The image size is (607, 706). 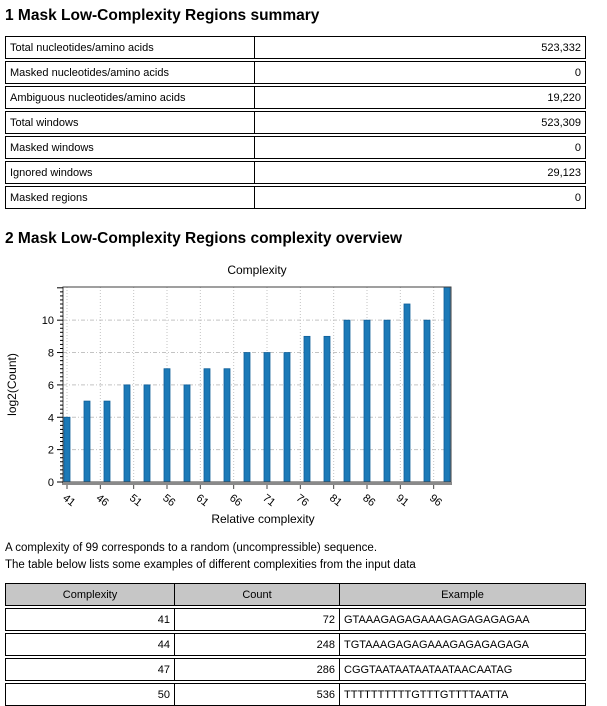 What do you see at coordinates (130, 147) in the screenshot?
I see `summary-row-label: Masked windows` at bounding box center [130, 147].